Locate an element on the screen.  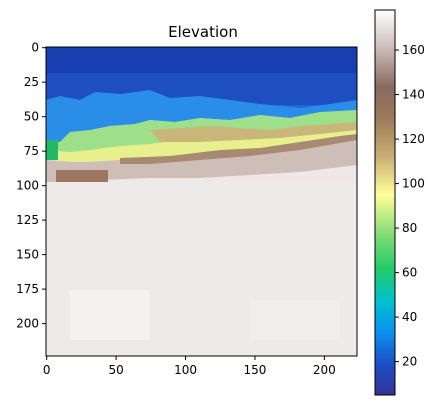
x-tick-label: 200 is located at coordinates (324, 370).